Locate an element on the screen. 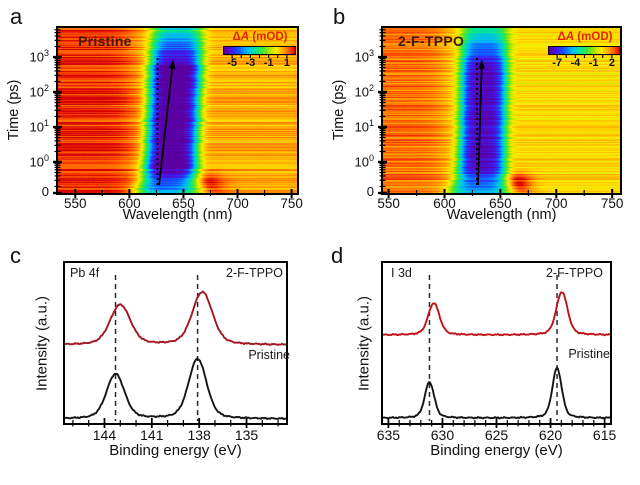 The image size is (640, 485). colorbar-b is located at coordinates (584, 50).